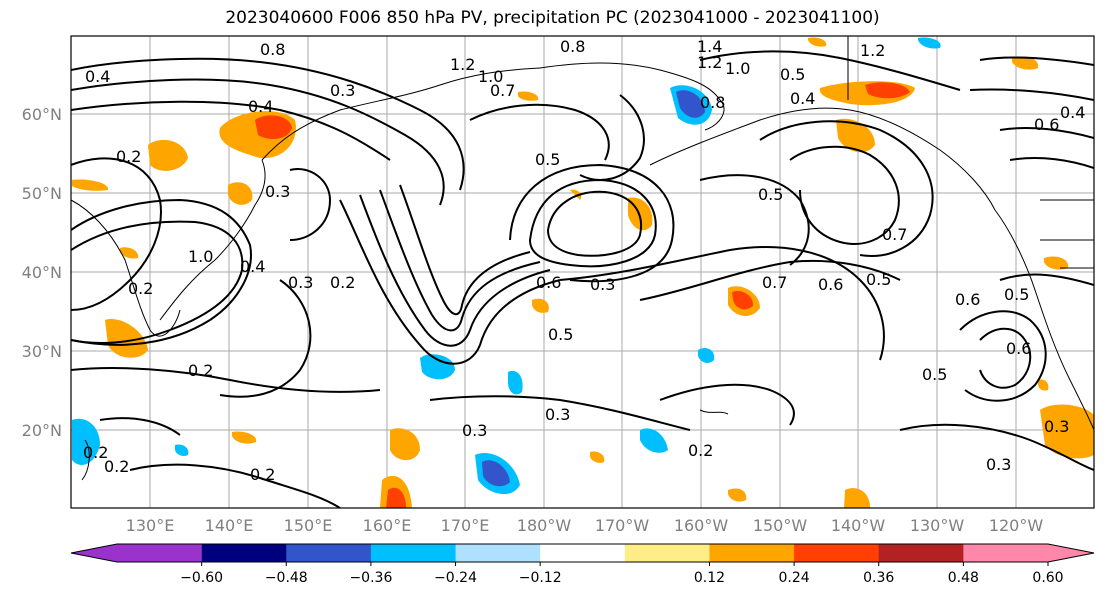 Image resolution: width=1105 pixels, height=601 pixels. I want to click on lat-label: 40°N, so click(42, 272).